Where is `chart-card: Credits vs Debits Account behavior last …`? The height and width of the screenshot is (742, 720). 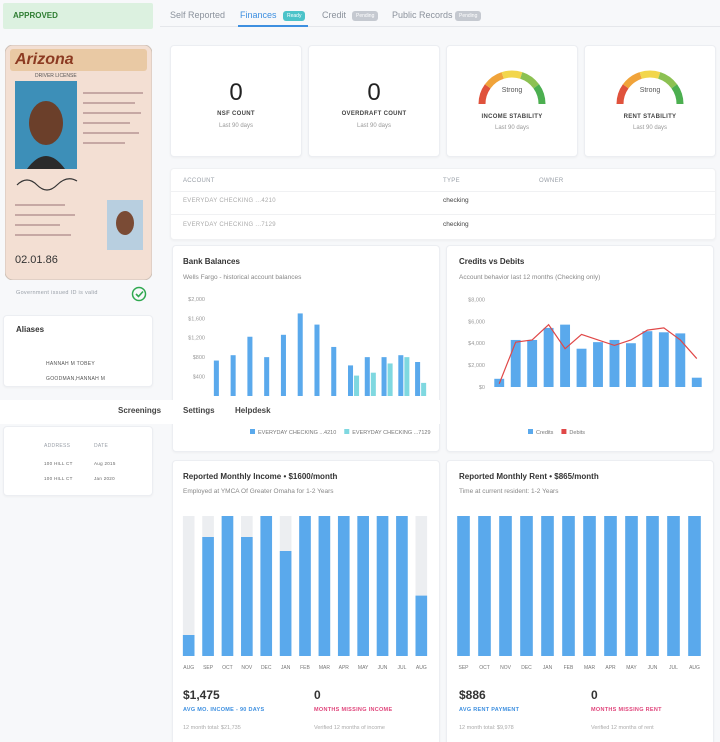 chart-card: Credits vs Debits Account behavior last … is located at coordinates (580, 348).